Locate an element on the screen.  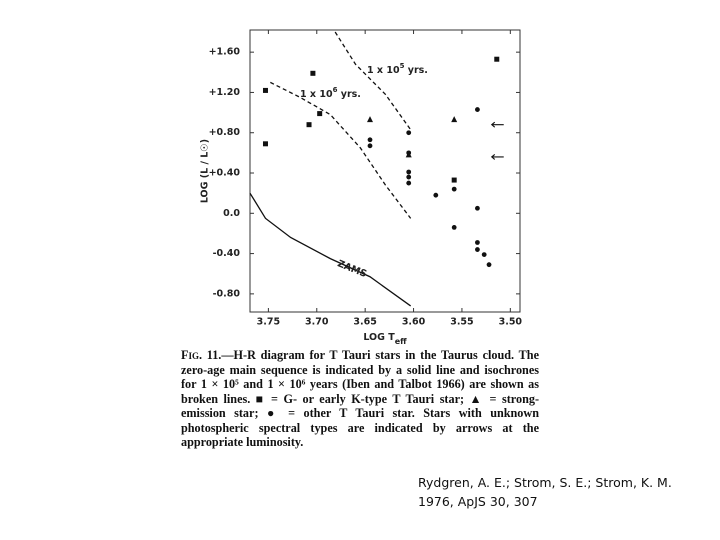
curve-label-sup: 6 is located at coordinates (335, 90).